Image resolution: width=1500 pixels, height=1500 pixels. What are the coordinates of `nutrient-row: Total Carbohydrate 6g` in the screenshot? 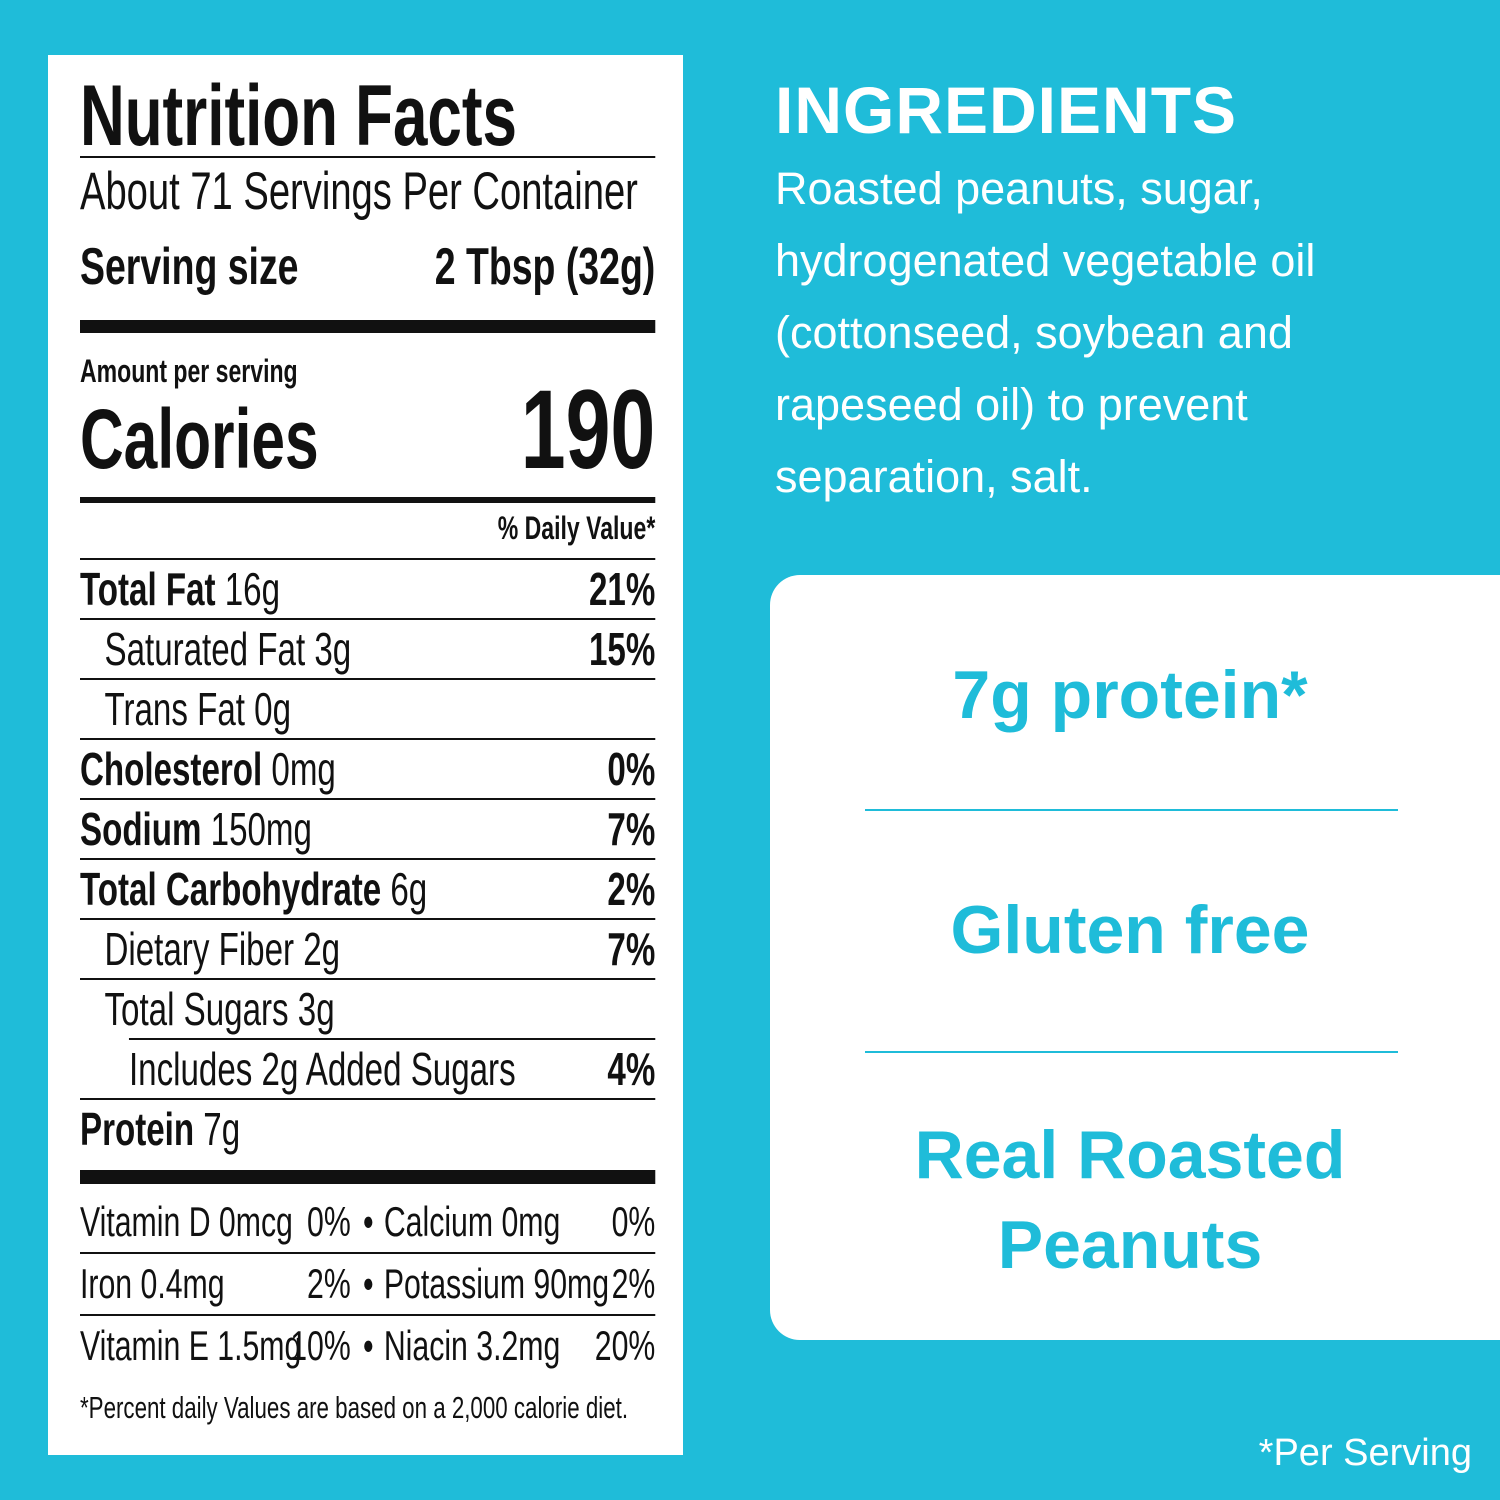 It's located at (253, 889).